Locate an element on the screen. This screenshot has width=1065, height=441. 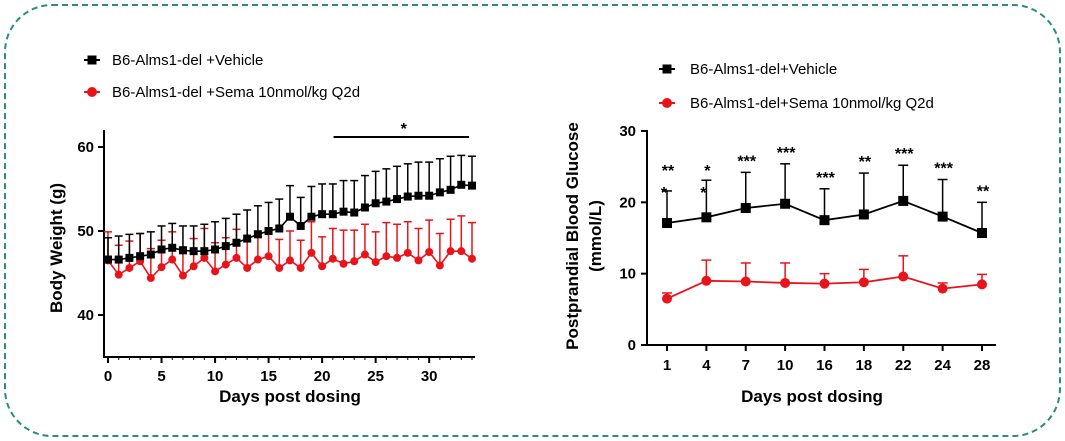
y-tick-label: 30 is located at coordinates (627, 131).